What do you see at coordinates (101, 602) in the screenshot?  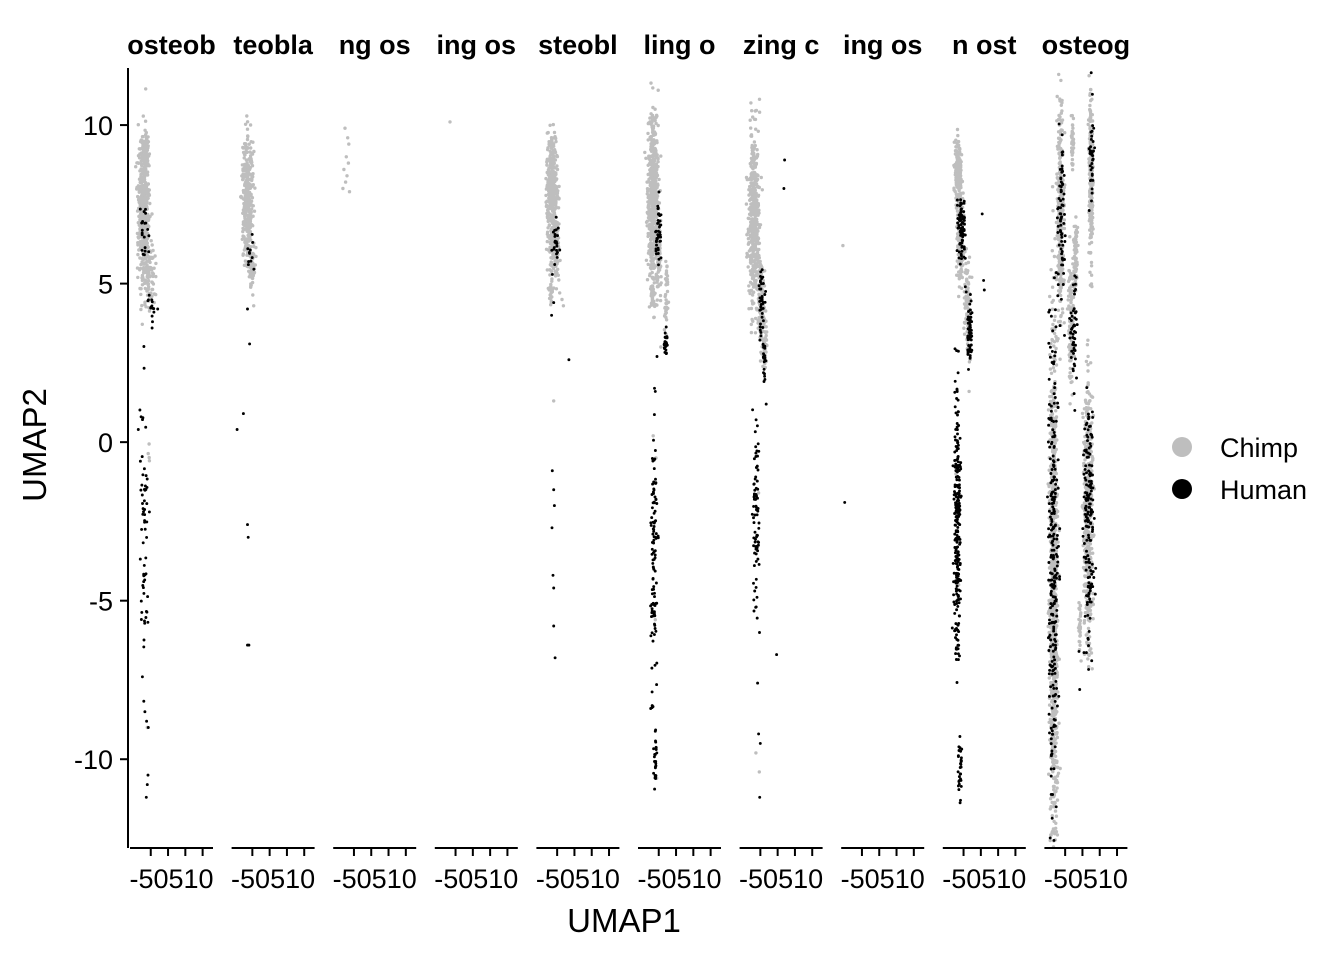 I see `y-tick-label: -5` at bounding box center [101, 602].